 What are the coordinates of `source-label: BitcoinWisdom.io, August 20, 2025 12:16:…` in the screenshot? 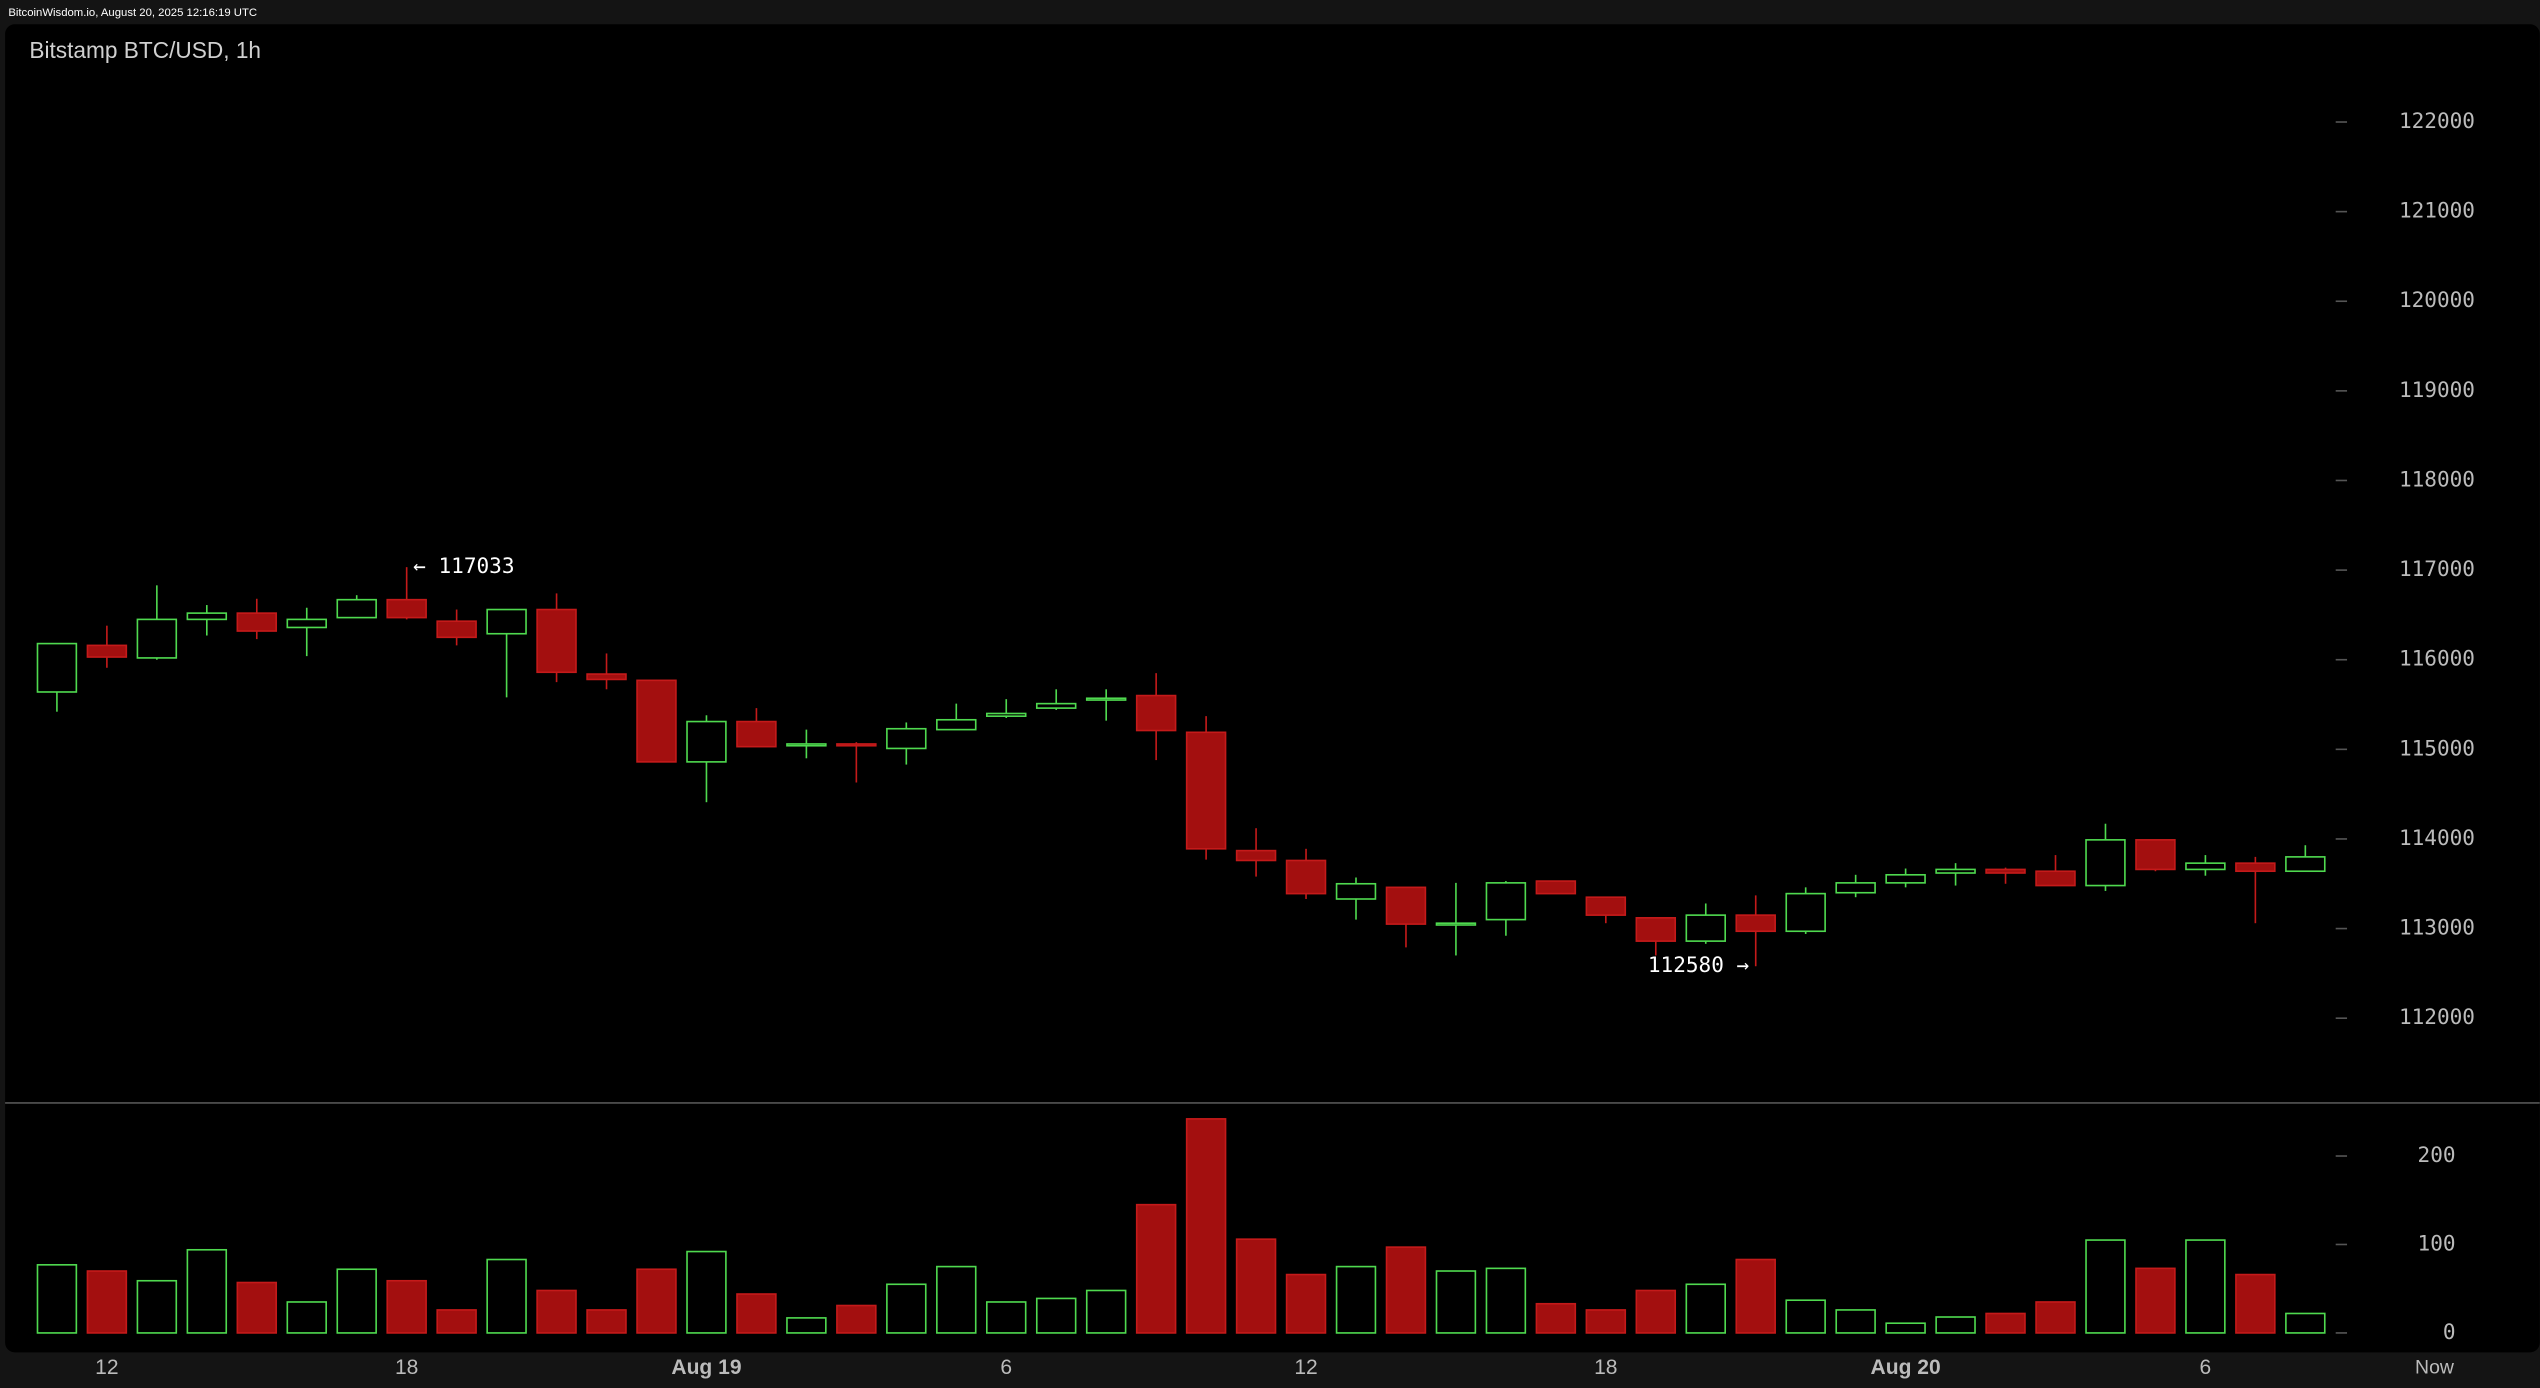 It's located at (132, 13).